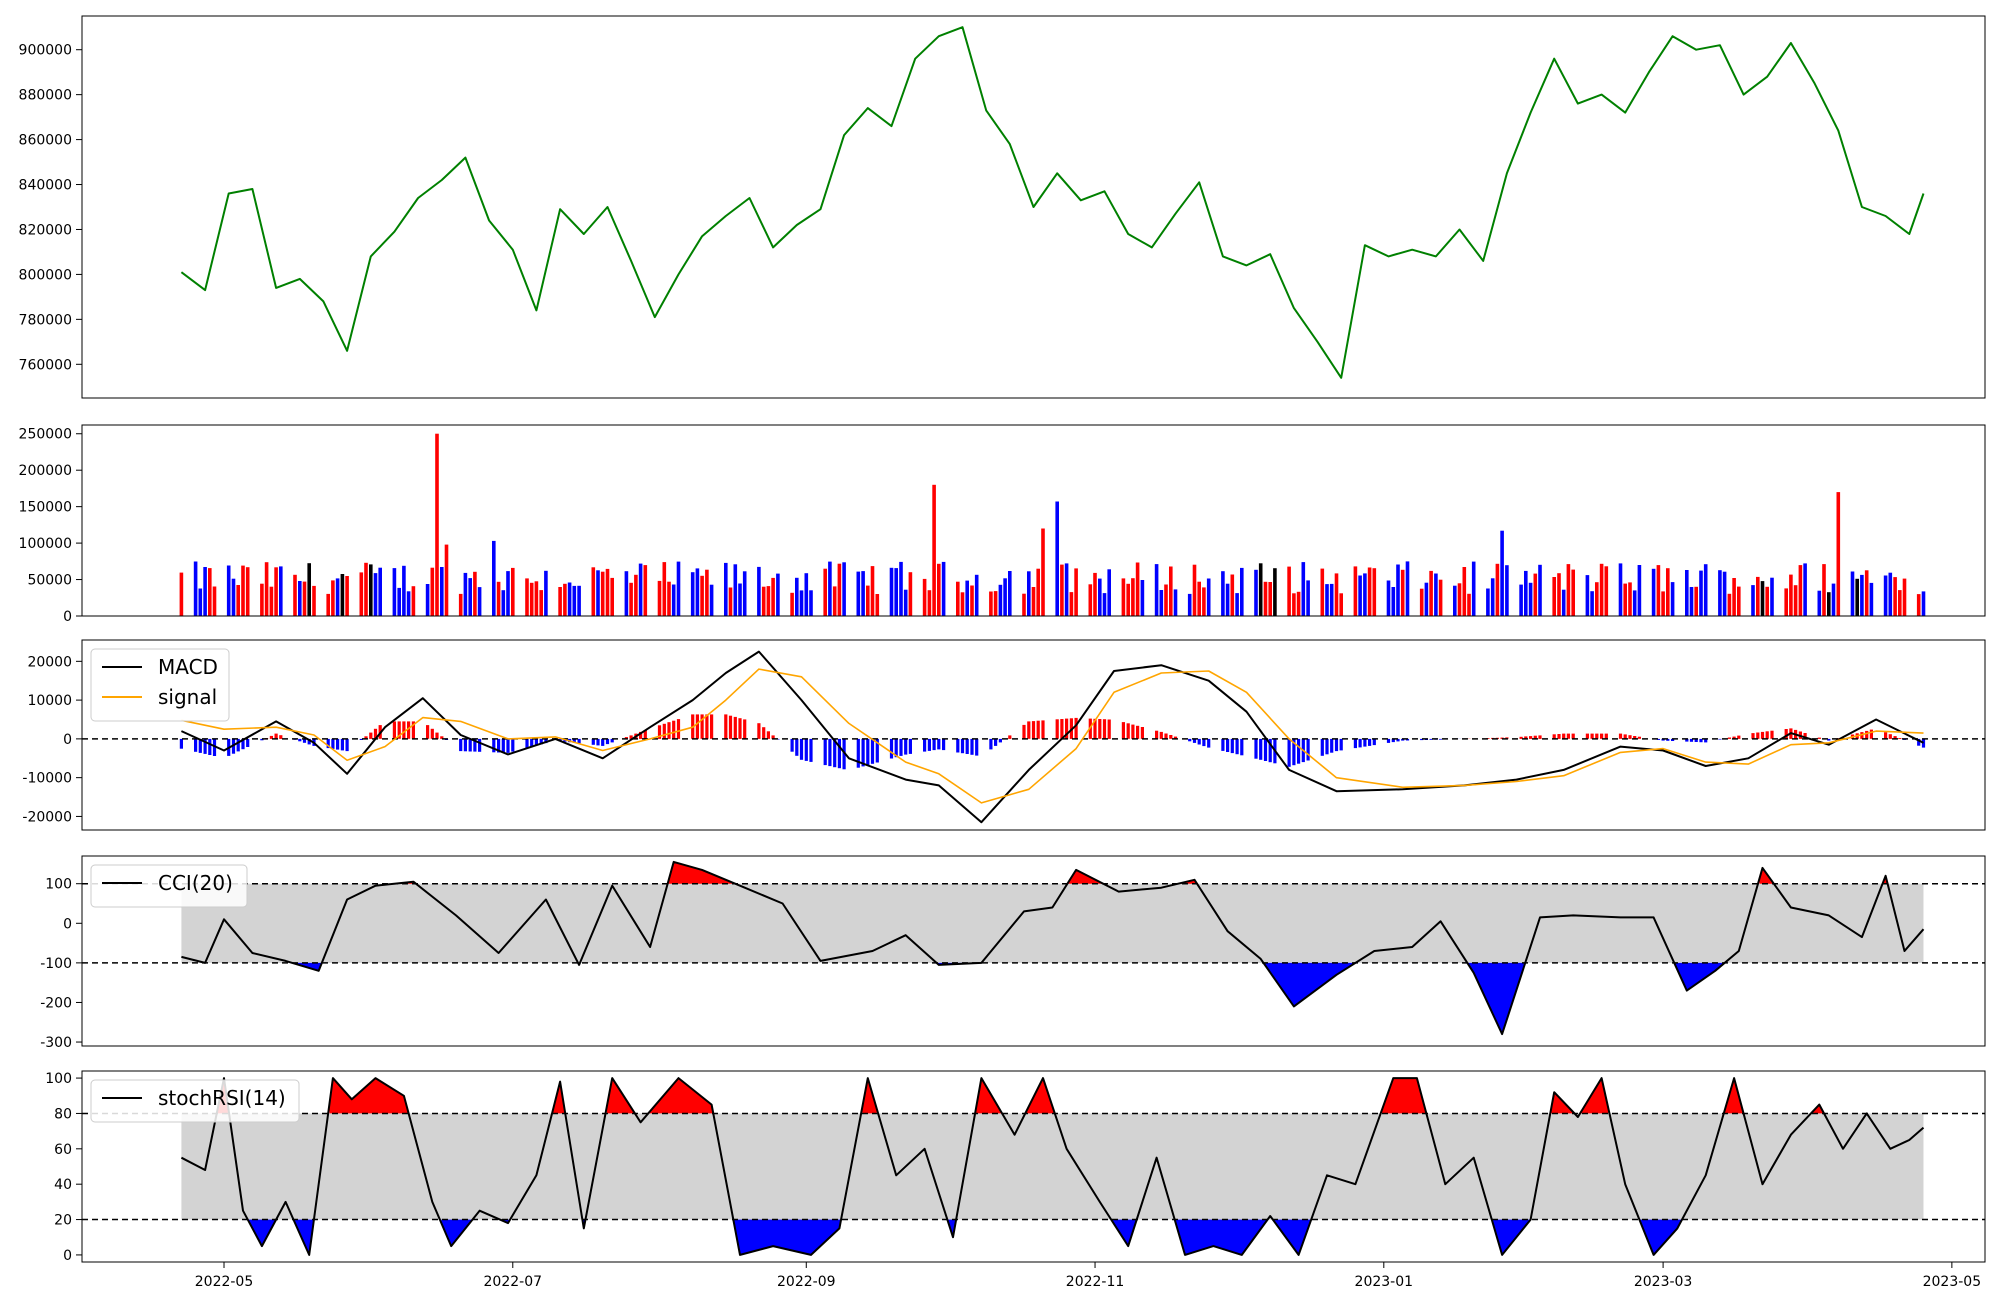 The height and width of the screenshot is (1300, 2000). I want to click on legend-label: CCI(20), so click(195, 883).